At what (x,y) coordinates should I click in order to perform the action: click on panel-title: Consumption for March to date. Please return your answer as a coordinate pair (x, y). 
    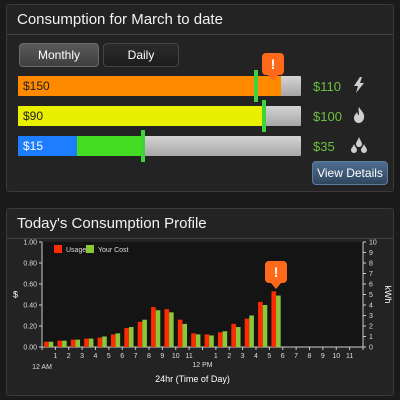
    Looking at the image, I should click on (120, 19).